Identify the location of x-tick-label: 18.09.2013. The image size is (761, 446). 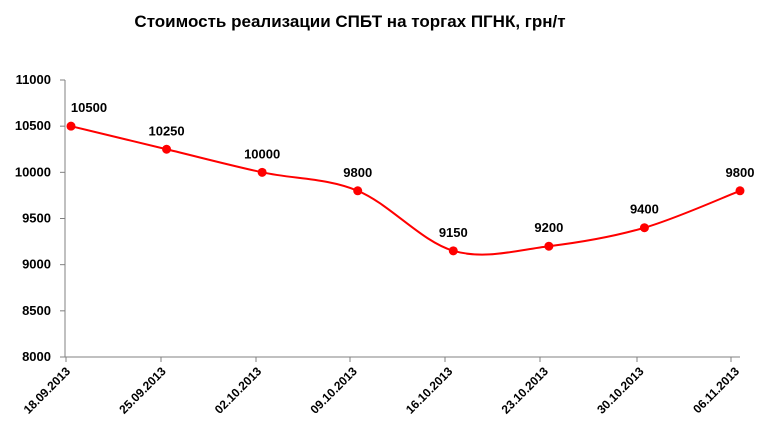
(47, 390).